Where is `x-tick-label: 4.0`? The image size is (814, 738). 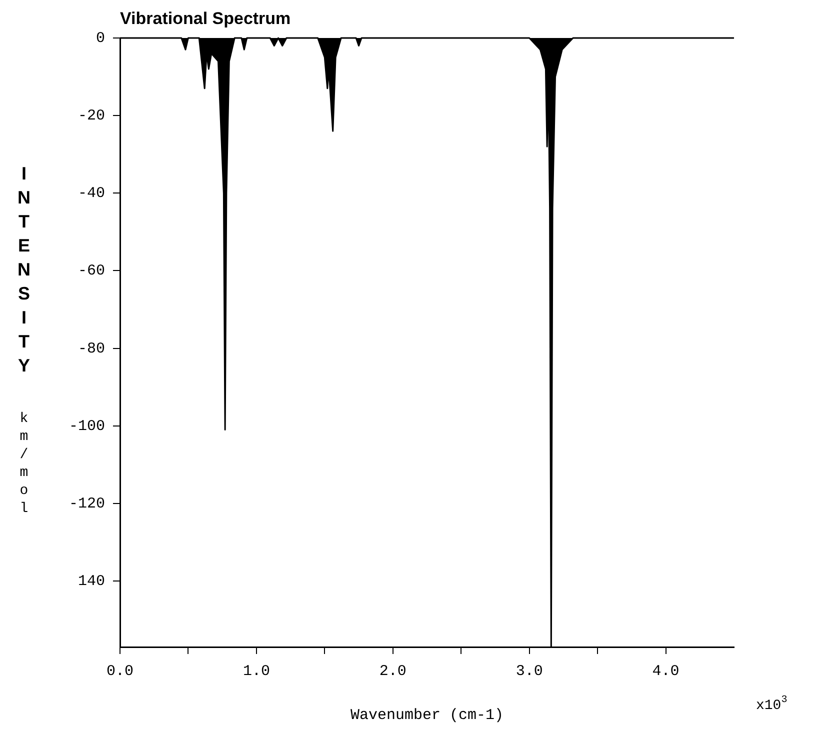
x-tick-label: 4.0 is located at coordinates (666, 671).